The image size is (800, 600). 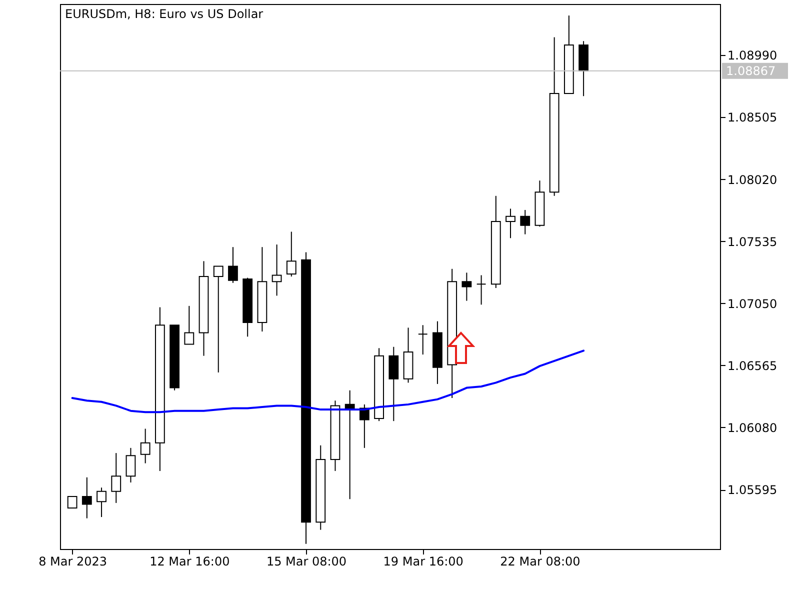 I want to click on y-tick-label: 1.07050, so click(x=753, y=303).